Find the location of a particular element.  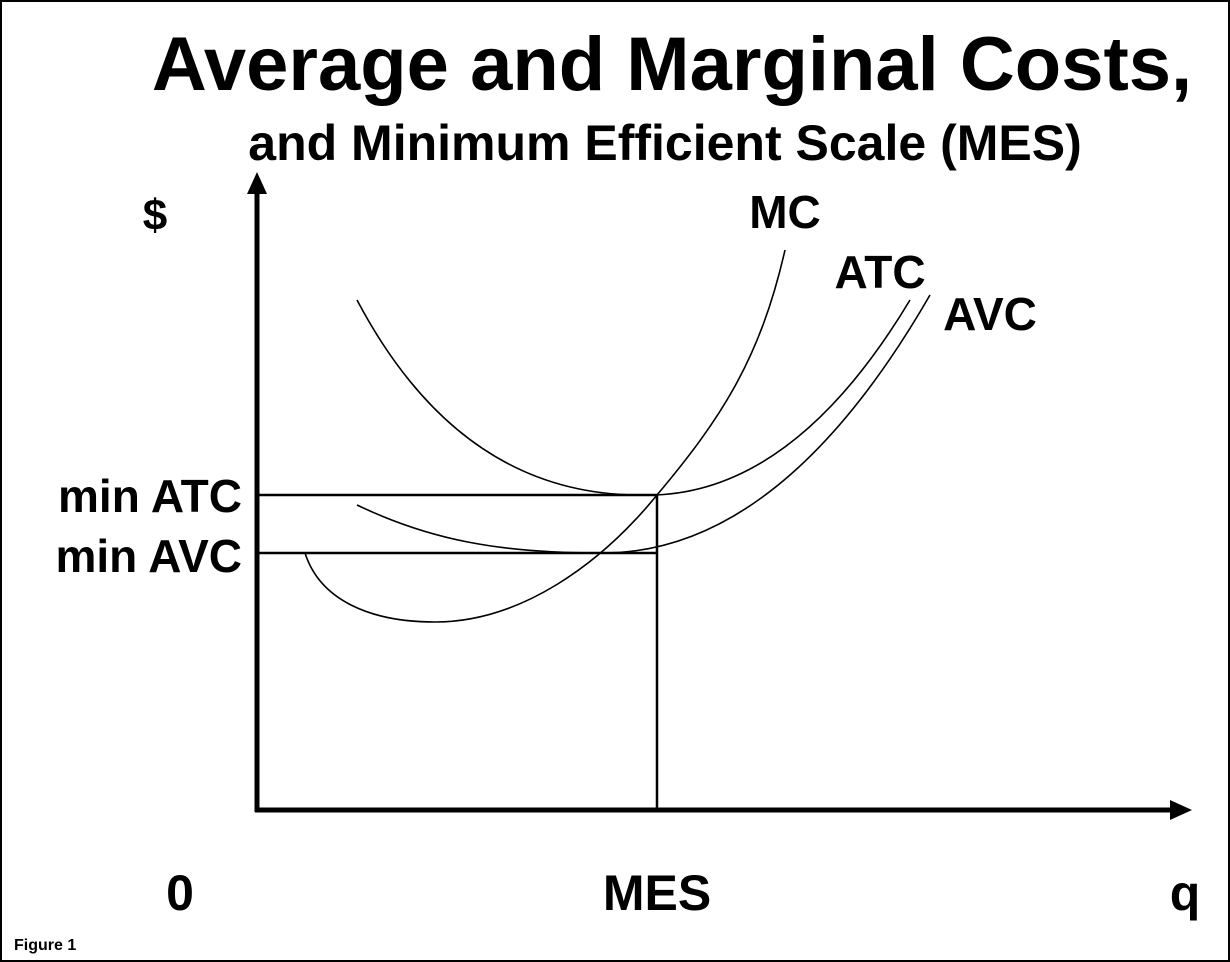

curve-label: MC is located at coordinates (785, 212).